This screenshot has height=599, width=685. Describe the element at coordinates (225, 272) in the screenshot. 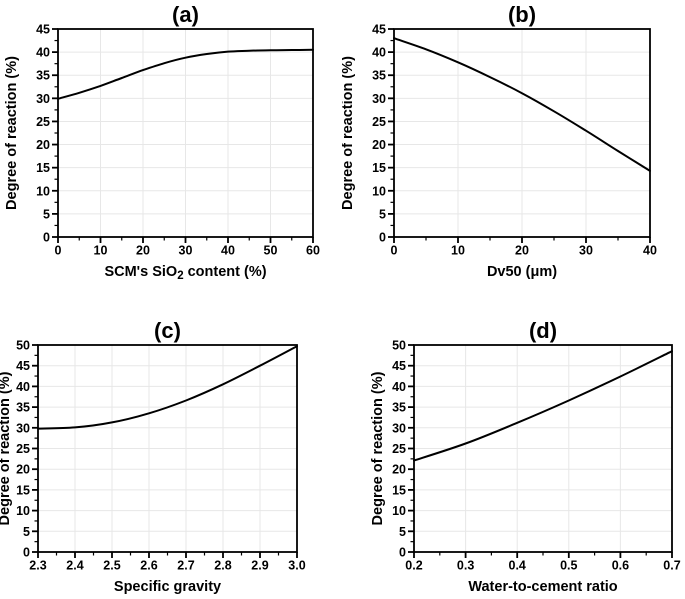

I see `x-axis-label-part: content (%)` at that location.